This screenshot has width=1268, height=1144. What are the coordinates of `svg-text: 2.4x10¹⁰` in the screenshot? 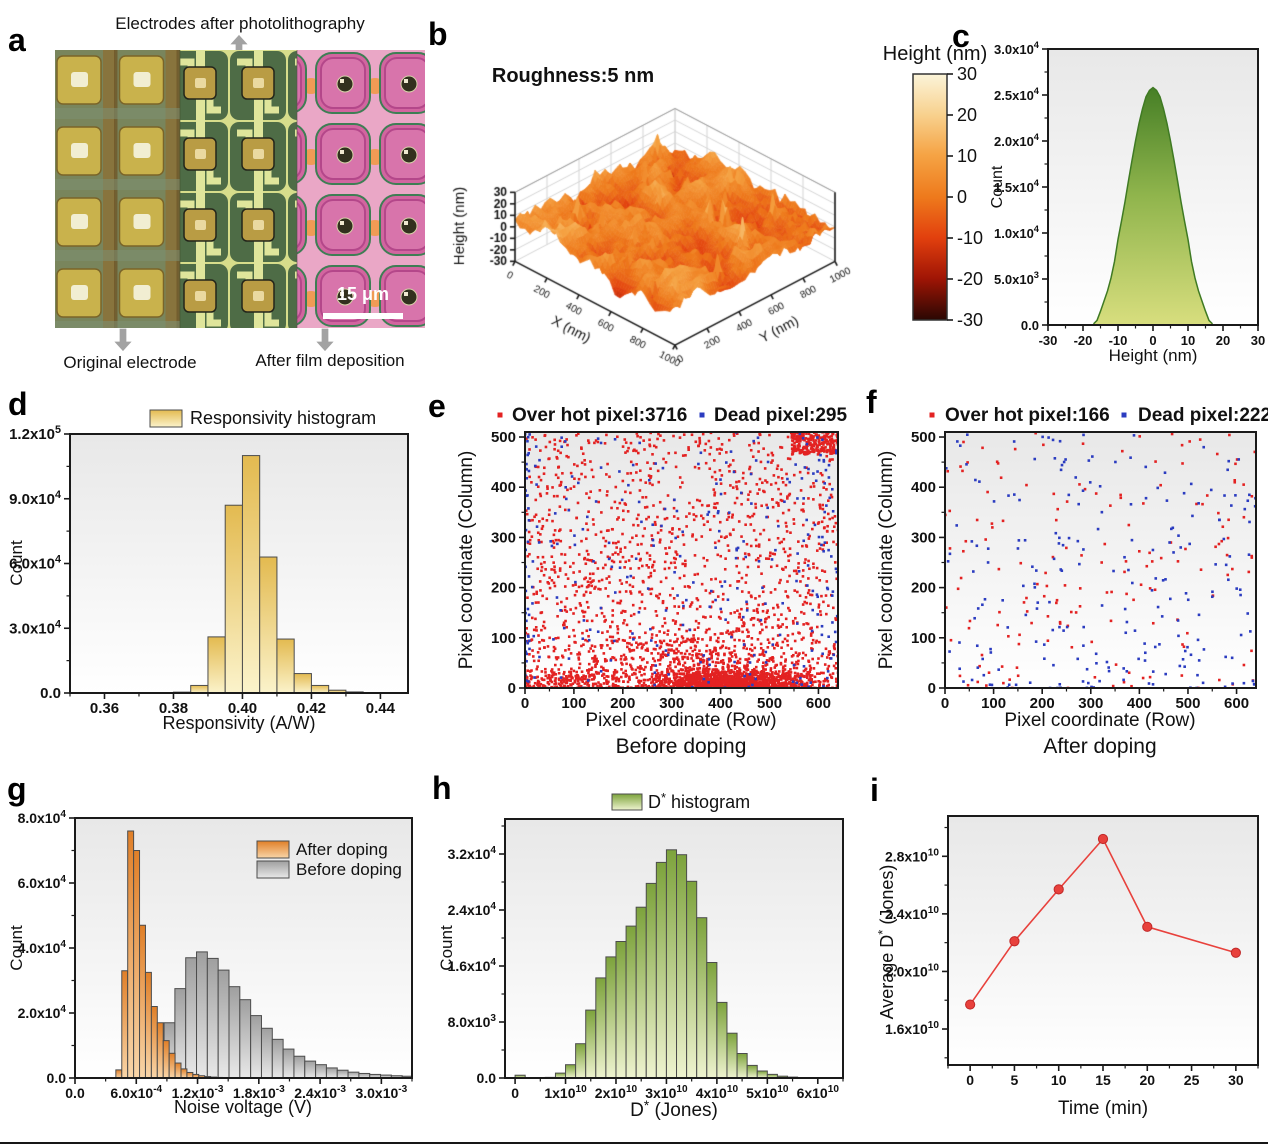 It's located at (912, 913).